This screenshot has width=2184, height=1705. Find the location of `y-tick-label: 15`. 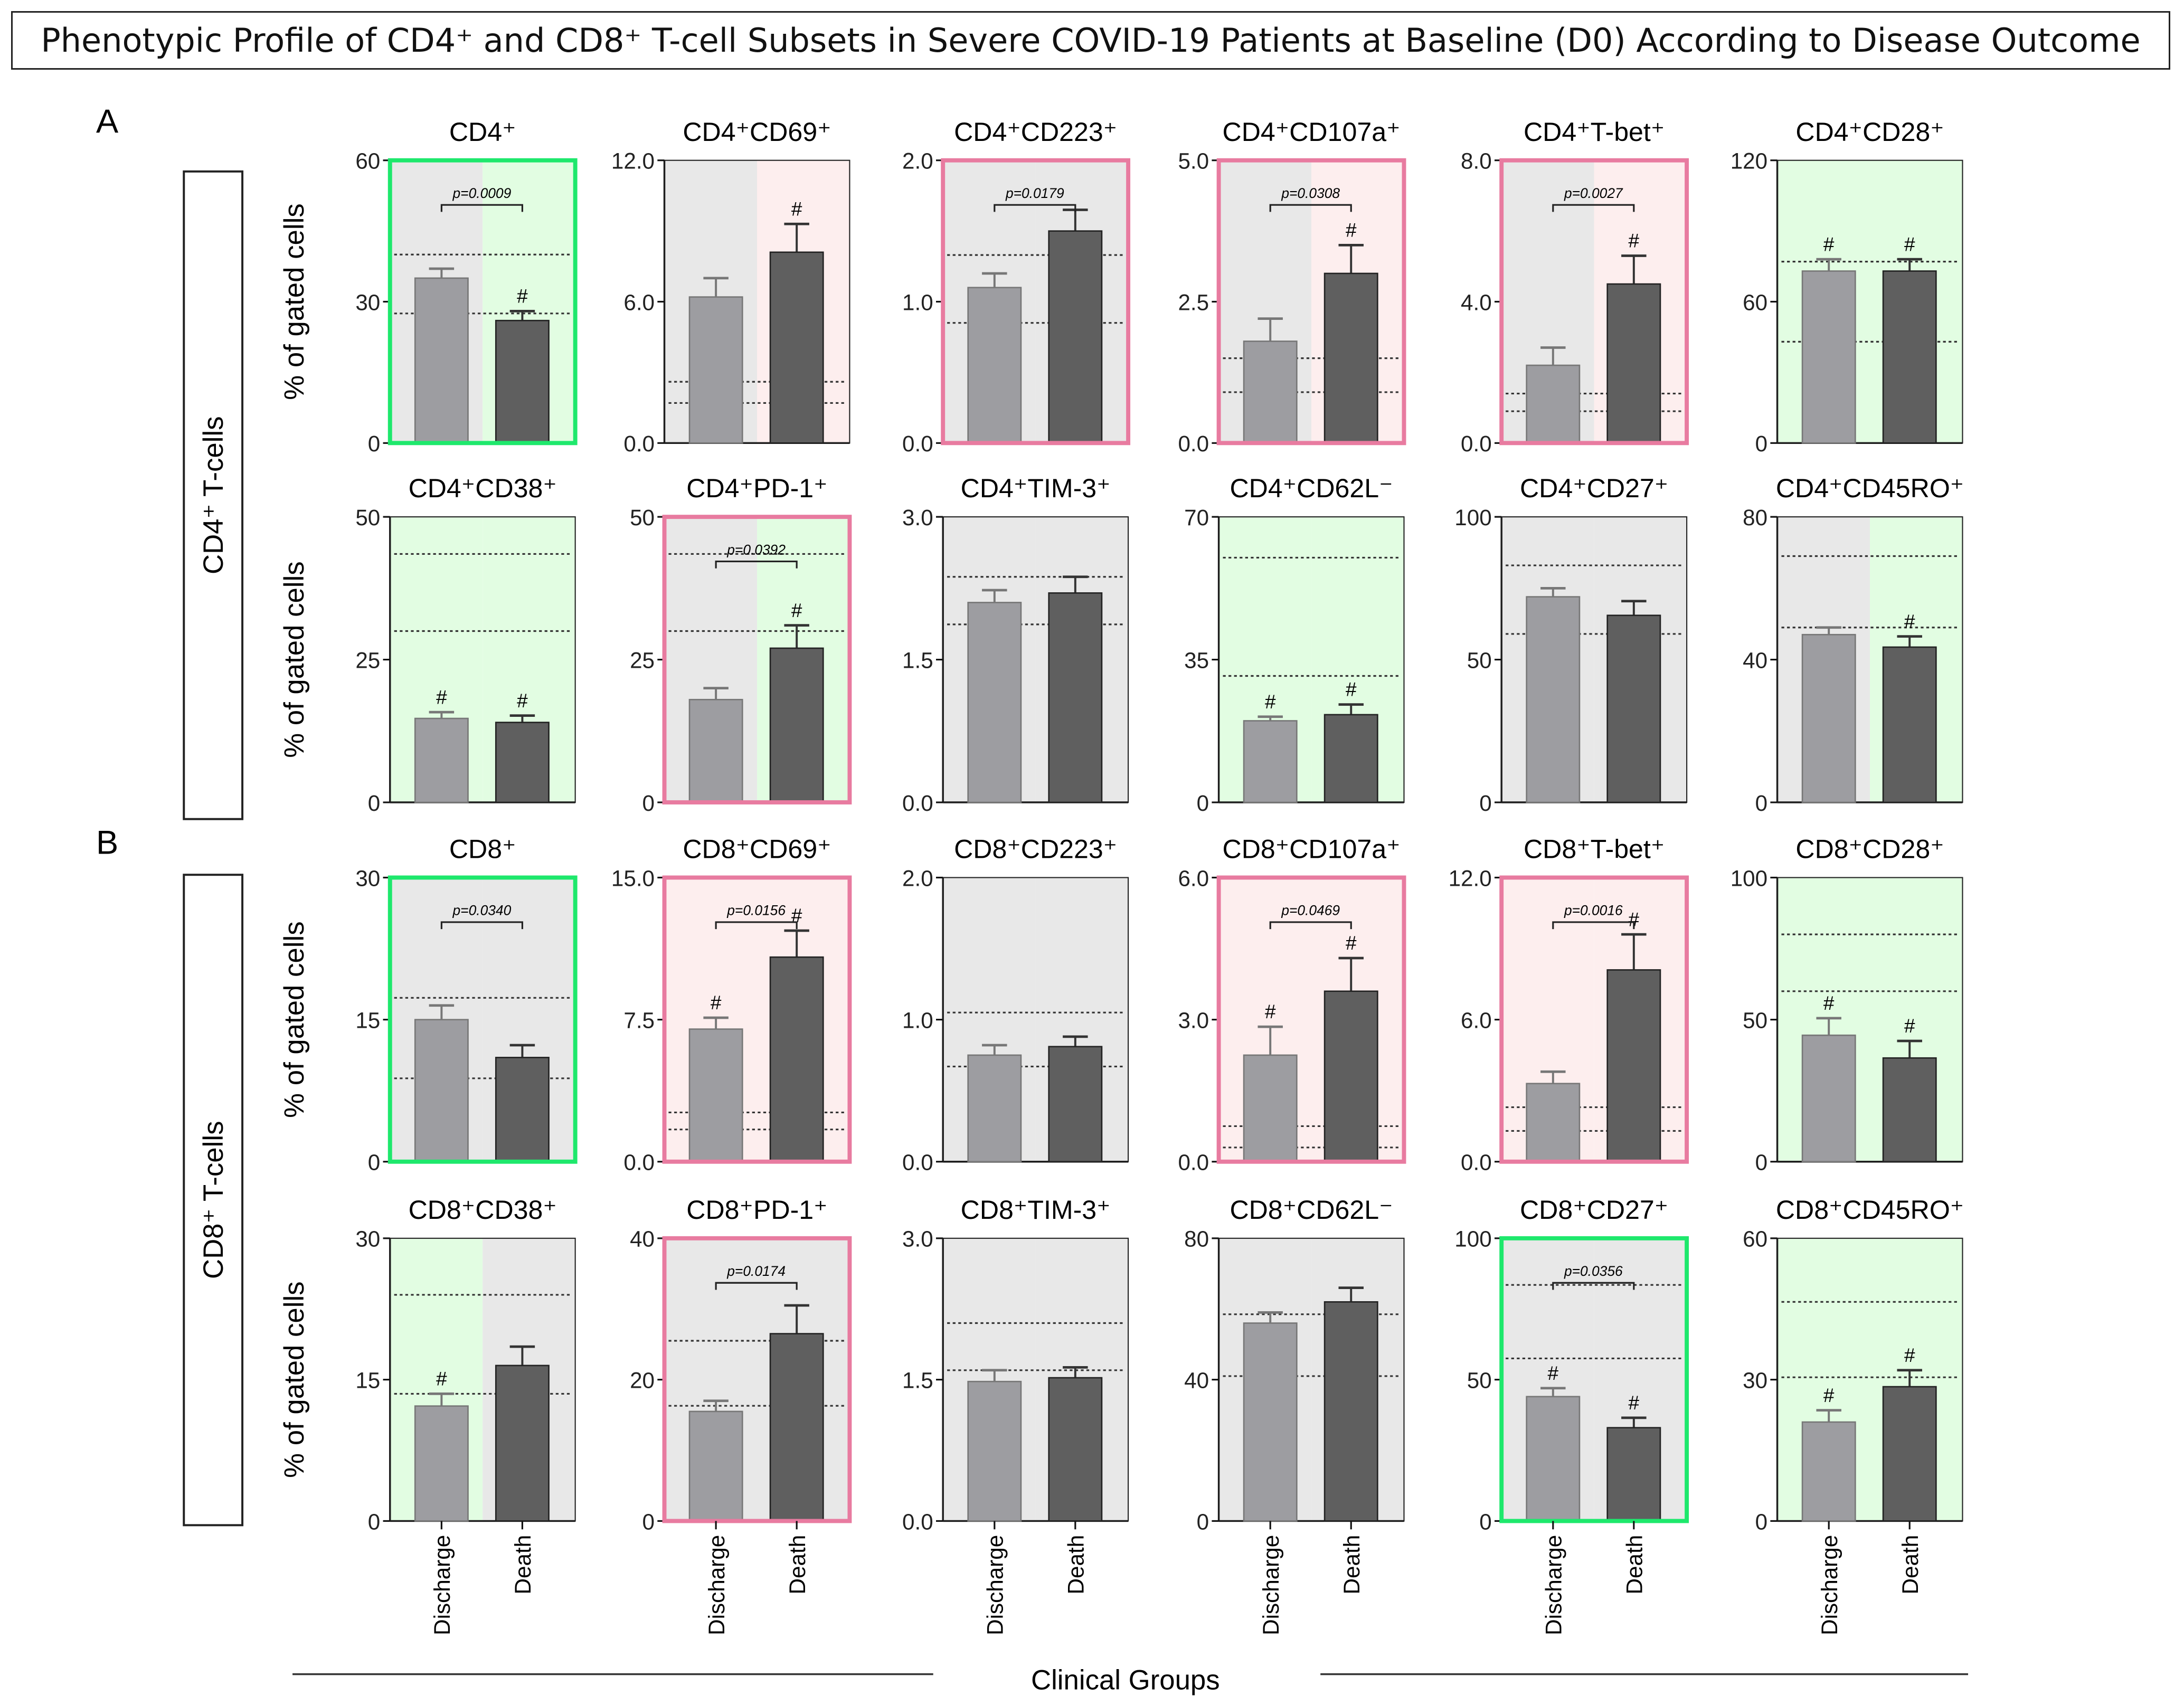

y-tick-label: 15 is located at coordinates (367, 1020).